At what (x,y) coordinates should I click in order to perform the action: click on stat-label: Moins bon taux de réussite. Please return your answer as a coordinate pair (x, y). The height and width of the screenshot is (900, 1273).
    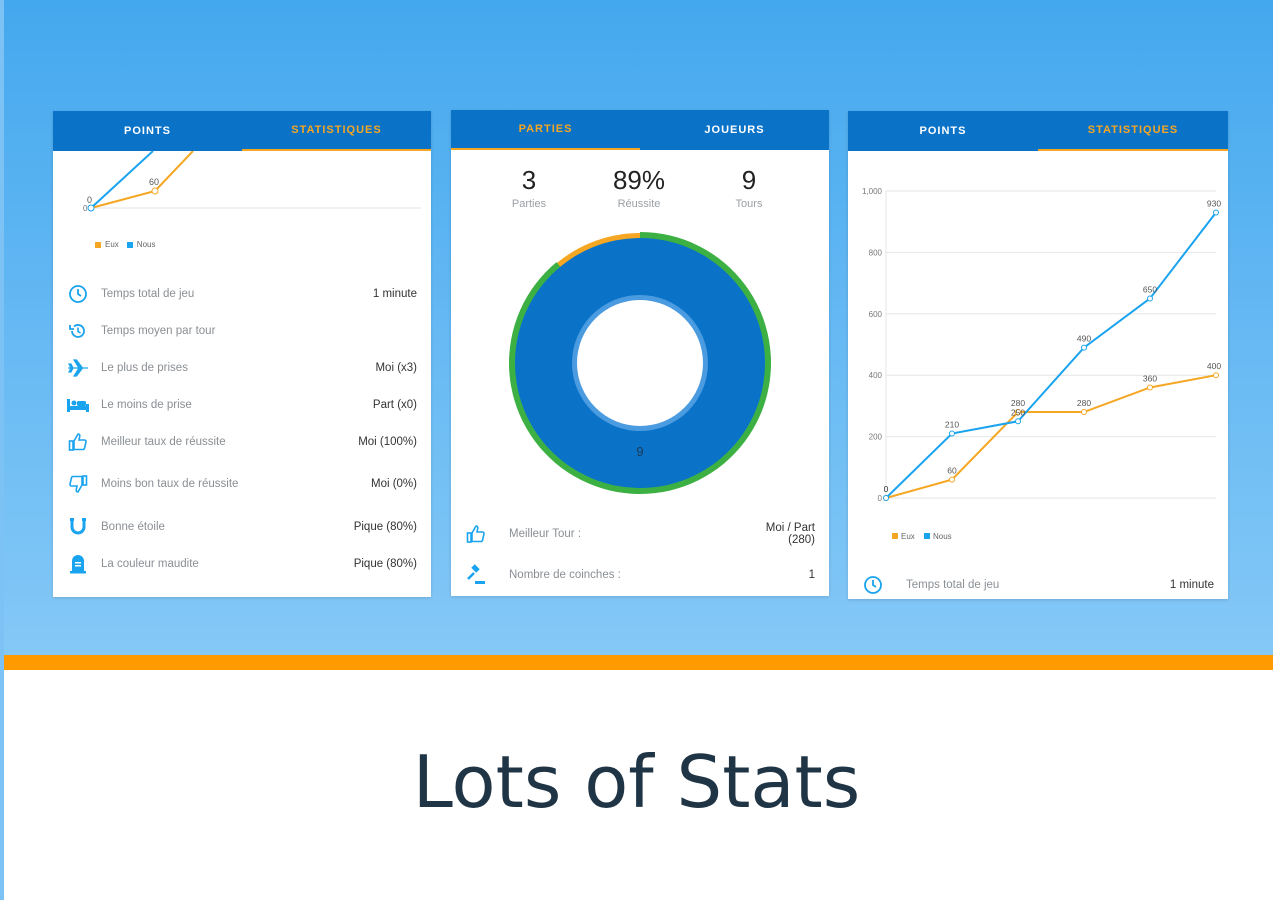
    Looking at the image, I should click on (170, 483).